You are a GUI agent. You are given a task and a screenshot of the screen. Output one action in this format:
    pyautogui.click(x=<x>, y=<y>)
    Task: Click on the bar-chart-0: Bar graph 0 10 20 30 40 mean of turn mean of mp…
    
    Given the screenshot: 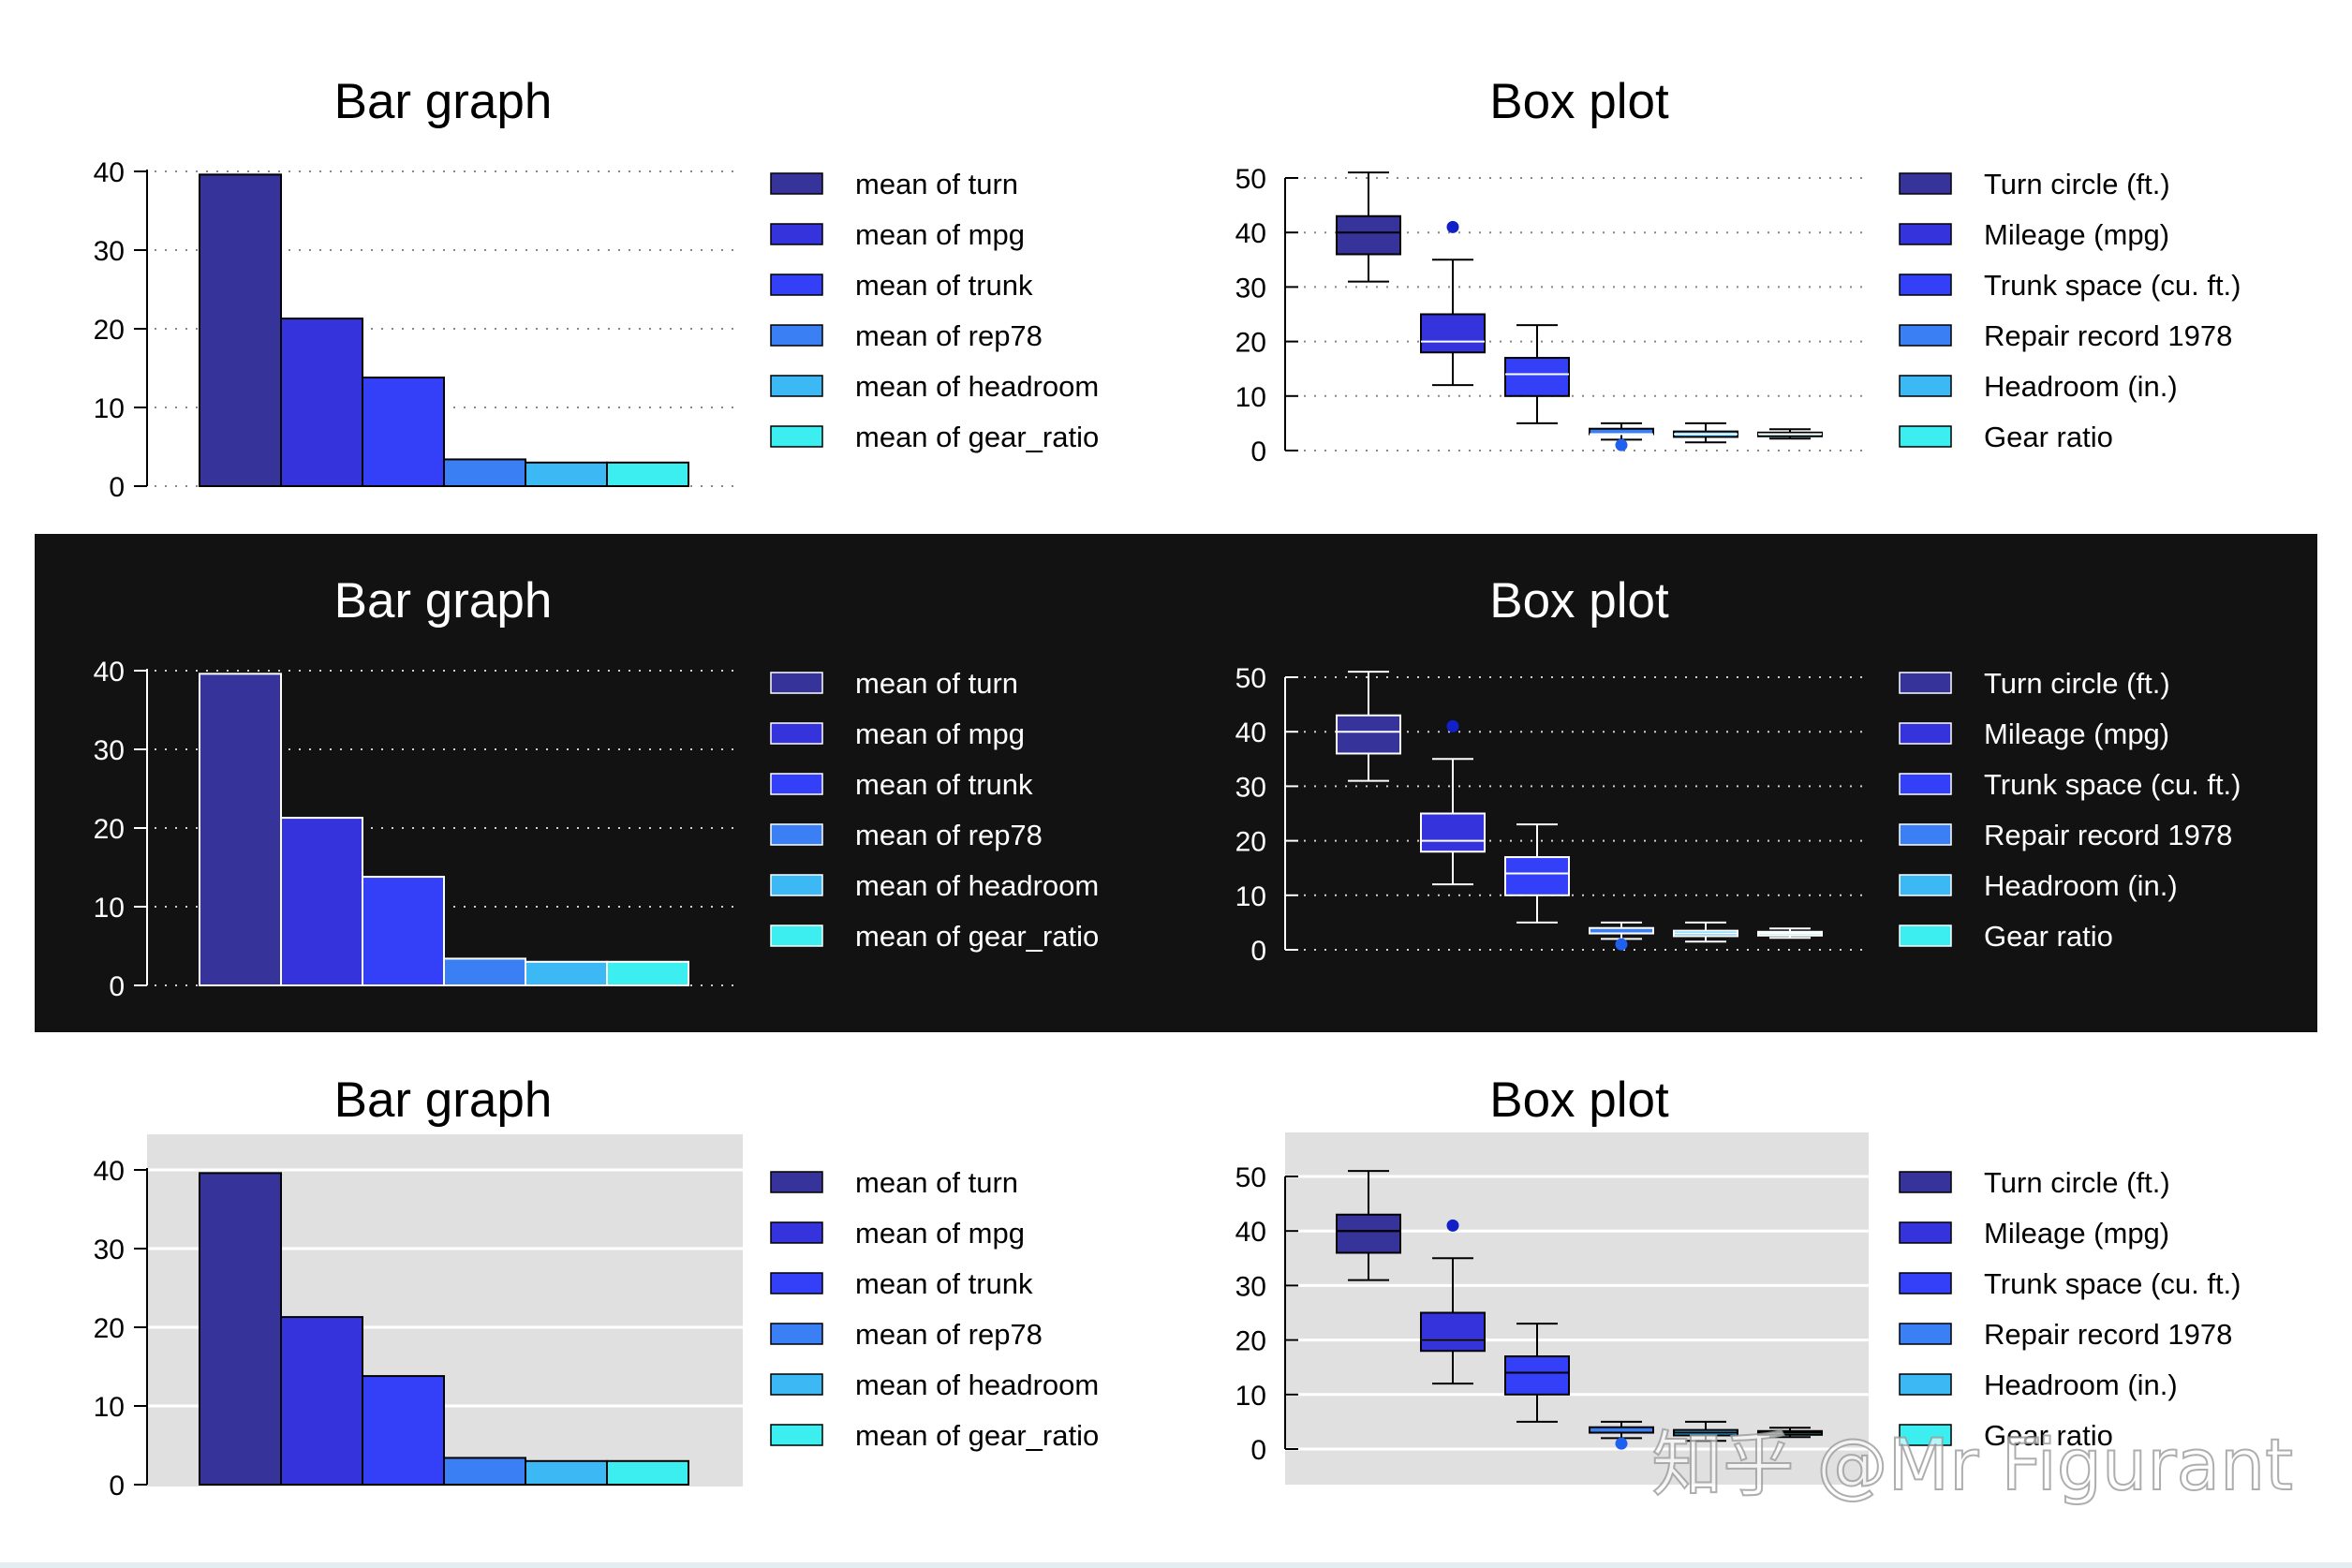 What is the action you would take?
    pyautogui.click(x=597, y=288)
    